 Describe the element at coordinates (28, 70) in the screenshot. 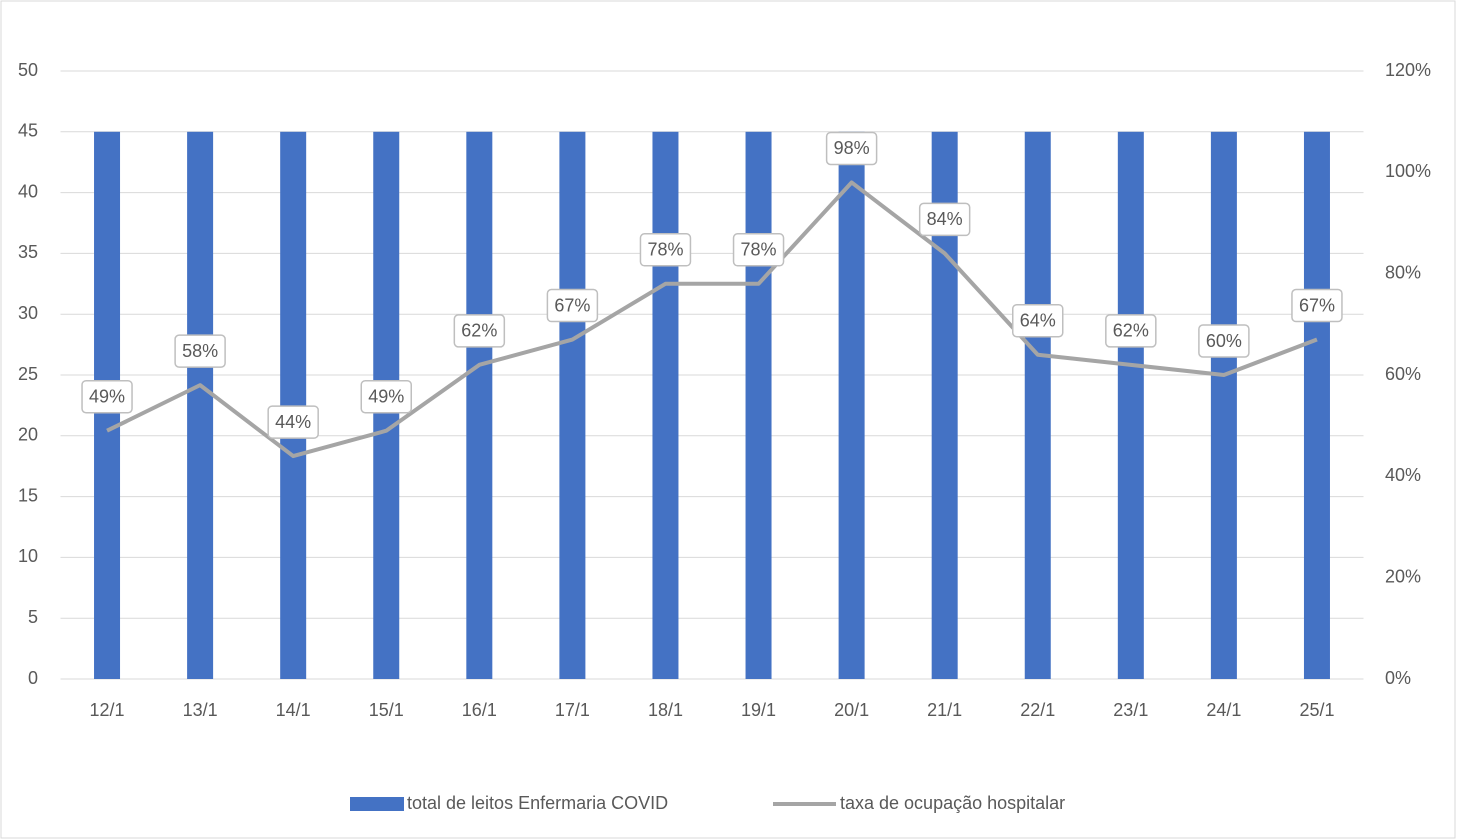

I see `y-tick-label: 50` at that location.